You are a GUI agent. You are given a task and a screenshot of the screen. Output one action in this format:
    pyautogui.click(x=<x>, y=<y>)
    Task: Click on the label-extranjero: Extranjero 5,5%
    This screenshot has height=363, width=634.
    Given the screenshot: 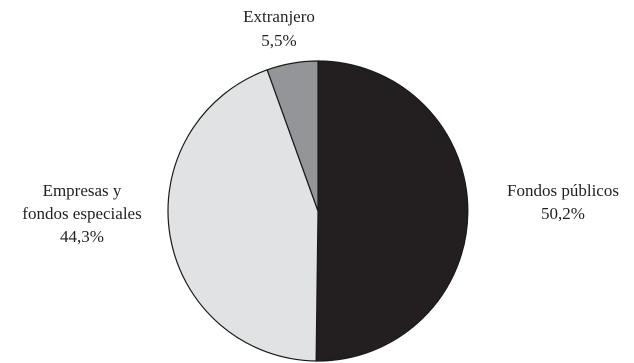 What is the action you would take?
    pyautogui.click(x=279, y=28)
    